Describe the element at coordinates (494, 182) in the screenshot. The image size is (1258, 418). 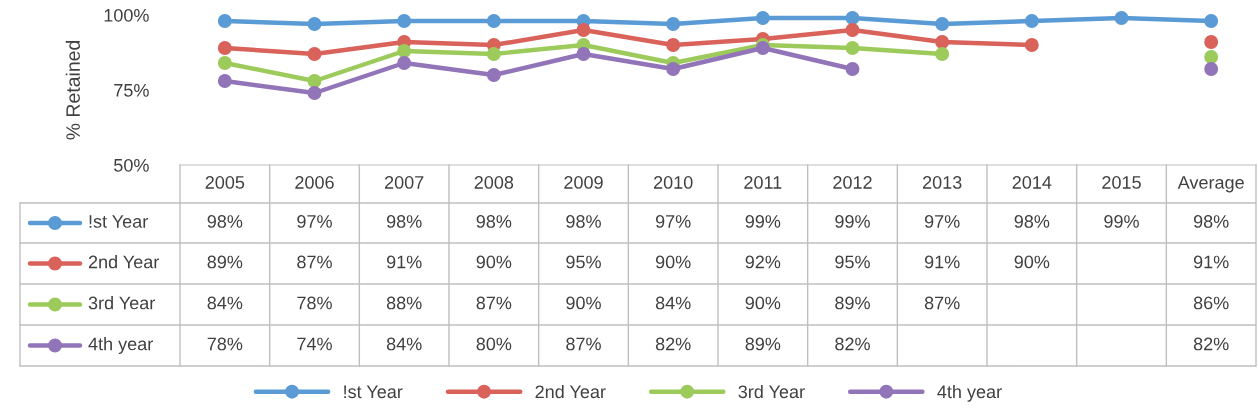
I see `x-tick-label: 2008` at that location.